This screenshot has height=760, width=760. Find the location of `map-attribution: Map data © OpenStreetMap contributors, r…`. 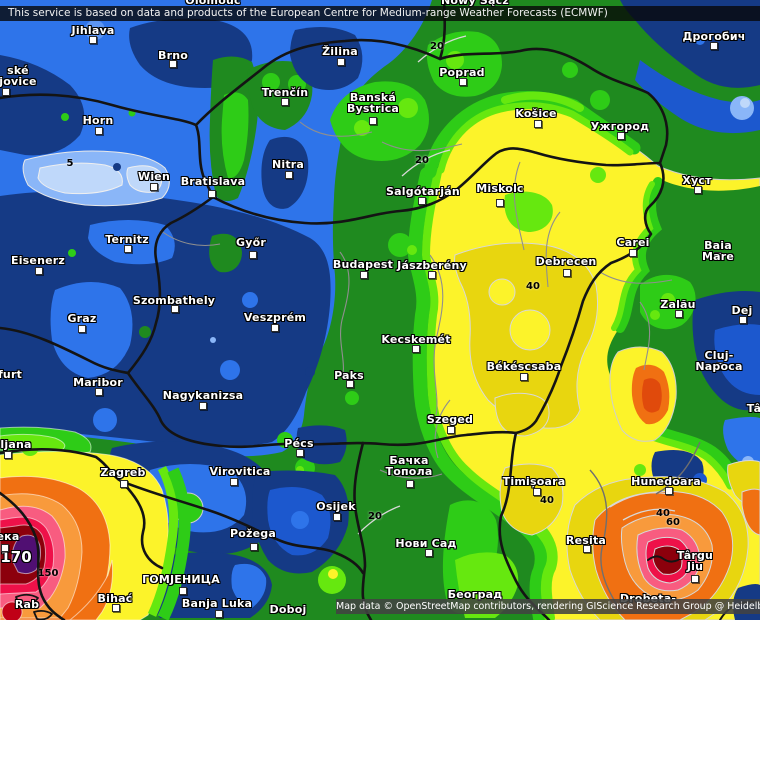

map-attribution: Map data © OpenStreetMap contributors, r… is located at coordinates (548, 606).